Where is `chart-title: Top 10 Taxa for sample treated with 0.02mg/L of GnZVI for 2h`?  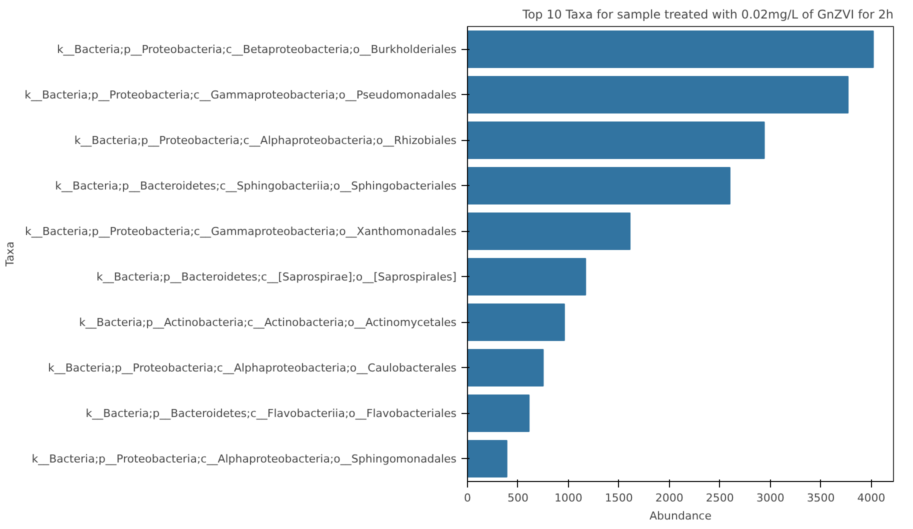 chart-title: Top 10 Taxa for sample treated with 0.02mg/L of GnZVI for 2h is located at coordinates (708, 15).